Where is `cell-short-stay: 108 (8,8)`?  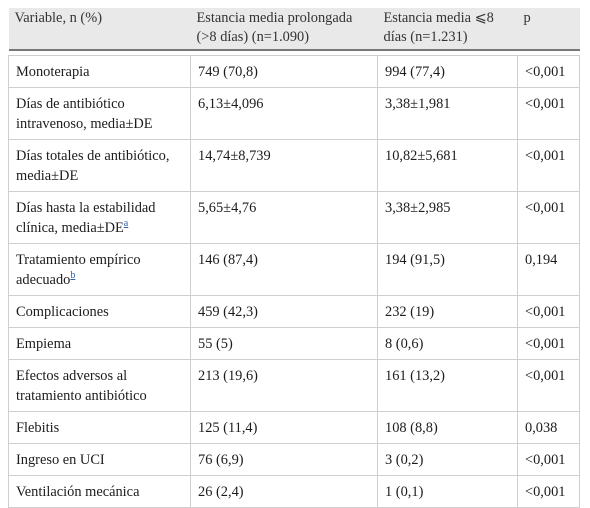
cell-short-stay: 108 (8,8) is located at coordinates (447, 427).